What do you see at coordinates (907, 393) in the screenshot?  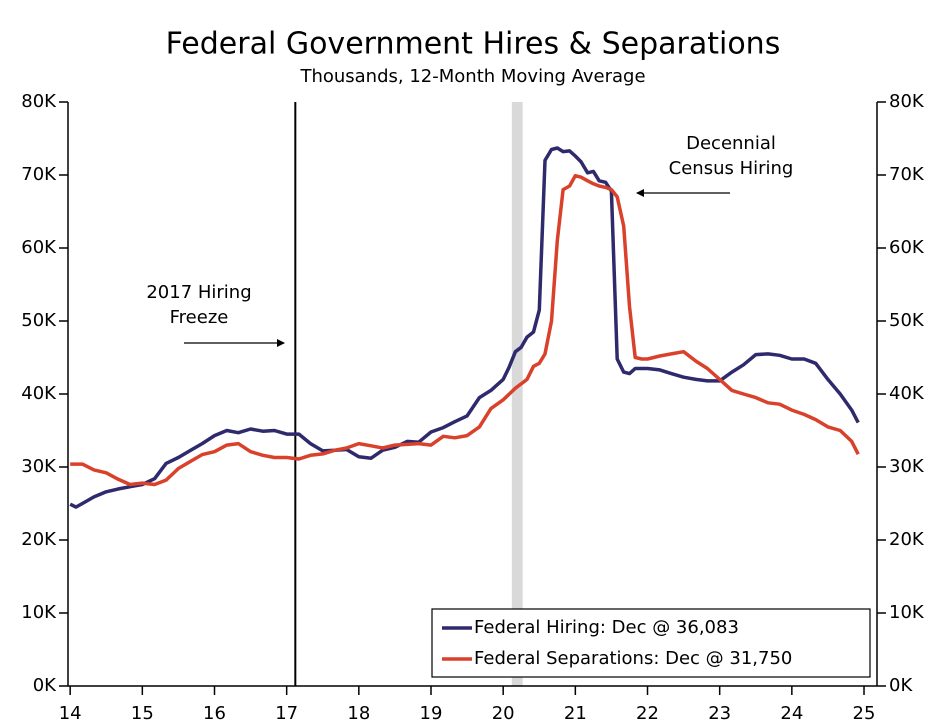 I see `y2-tick-label: 40K` at bounding box center [907, 393].